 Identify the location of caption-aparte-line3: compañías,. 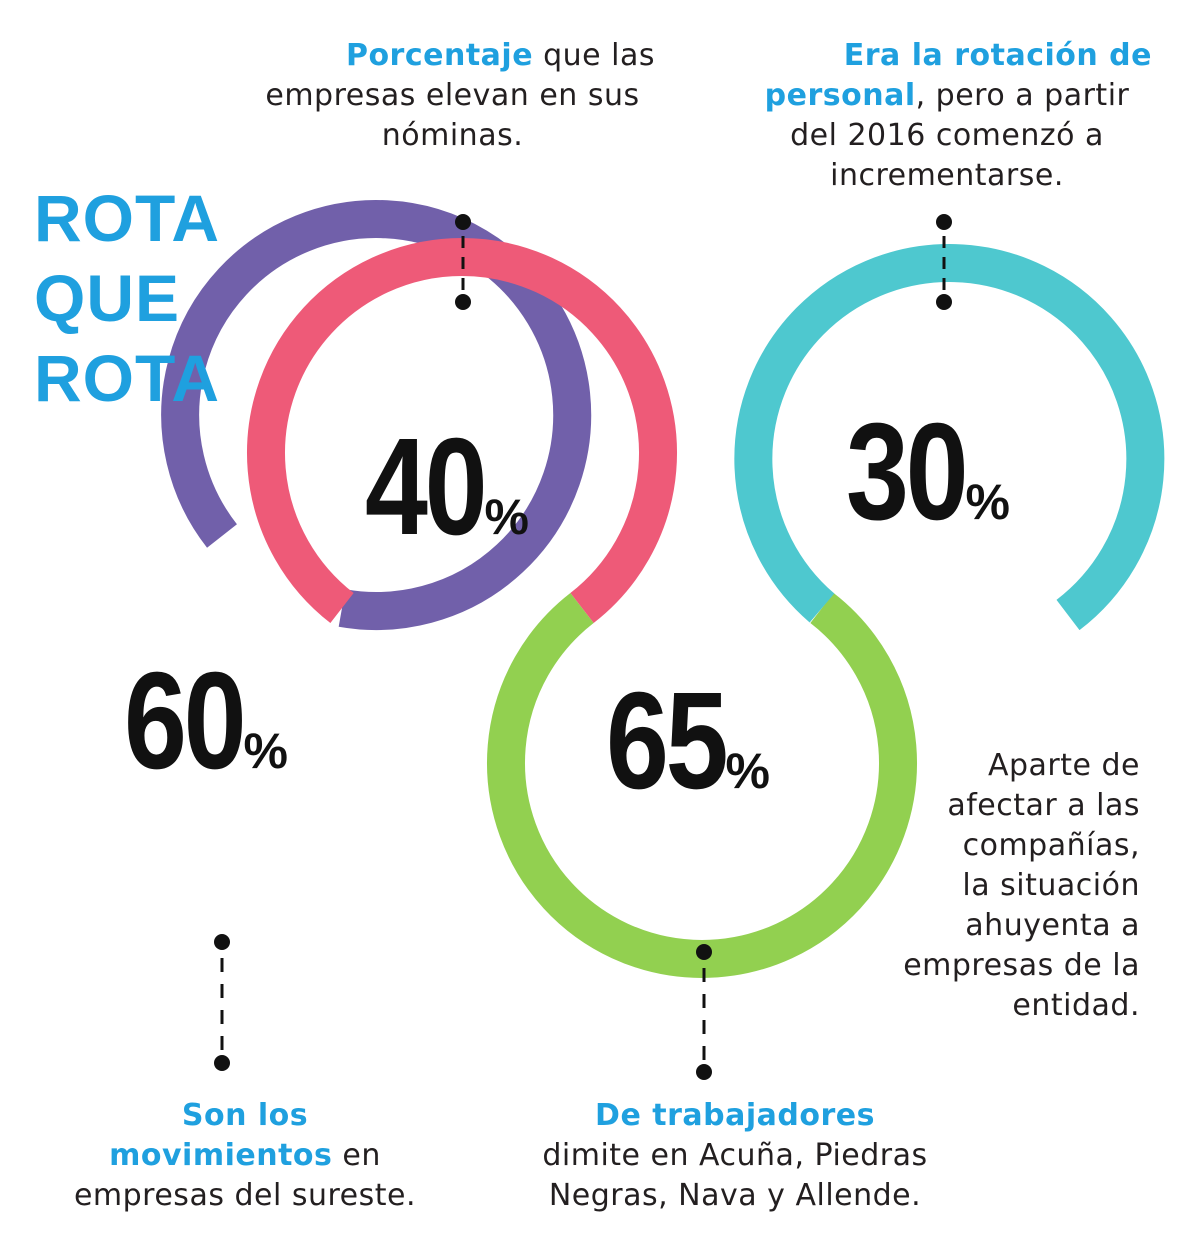
(1051, 845).